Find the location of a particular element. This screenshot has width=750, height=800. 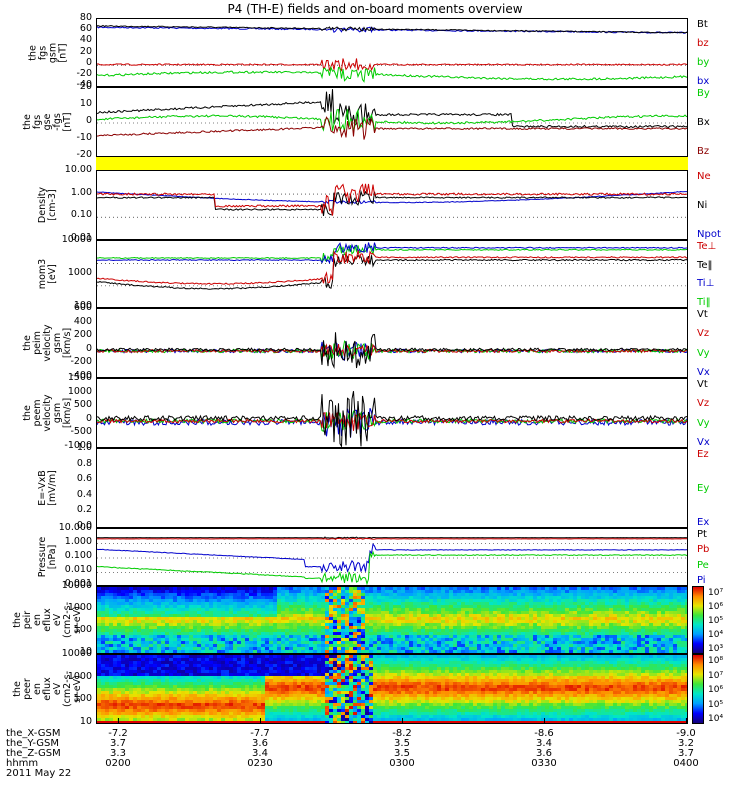

vx-line is located at coordinates (392, 423).